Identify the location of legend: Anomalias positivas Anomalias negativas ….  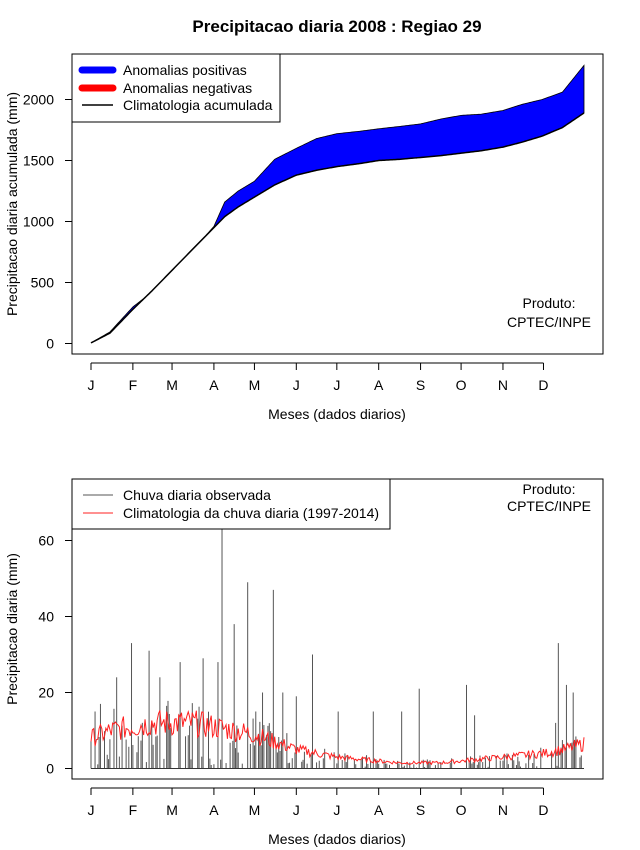
(176, 88).